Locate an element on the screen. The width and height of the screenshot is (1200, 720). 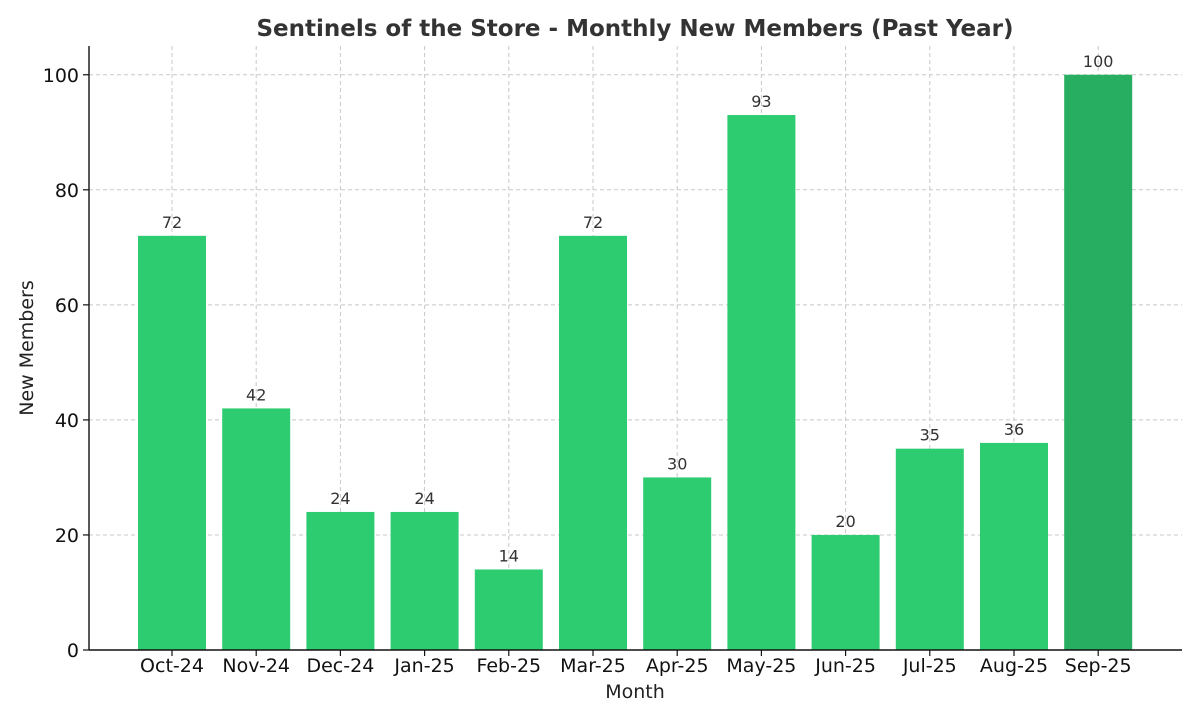
bar-value-label: 42 is located at coordinates (256, 394).